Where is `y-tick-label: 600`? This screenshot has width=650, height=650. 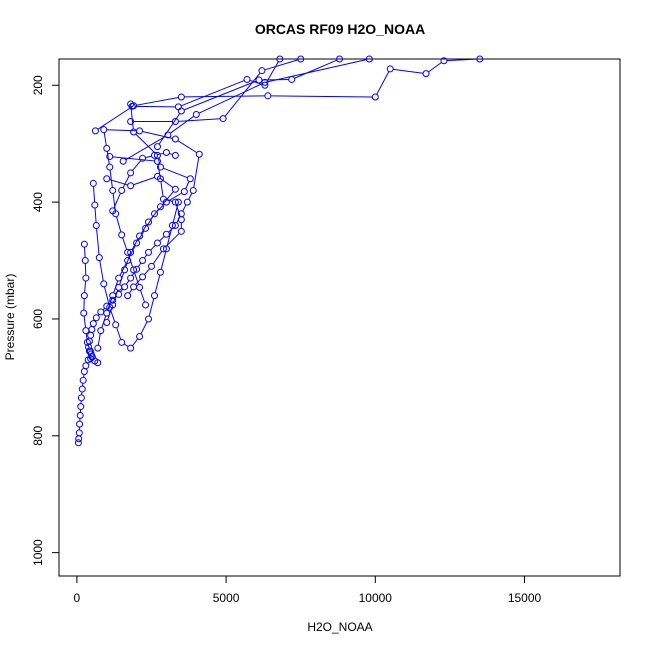
y-tick-label: 600 is located at coordinates (38, 319).